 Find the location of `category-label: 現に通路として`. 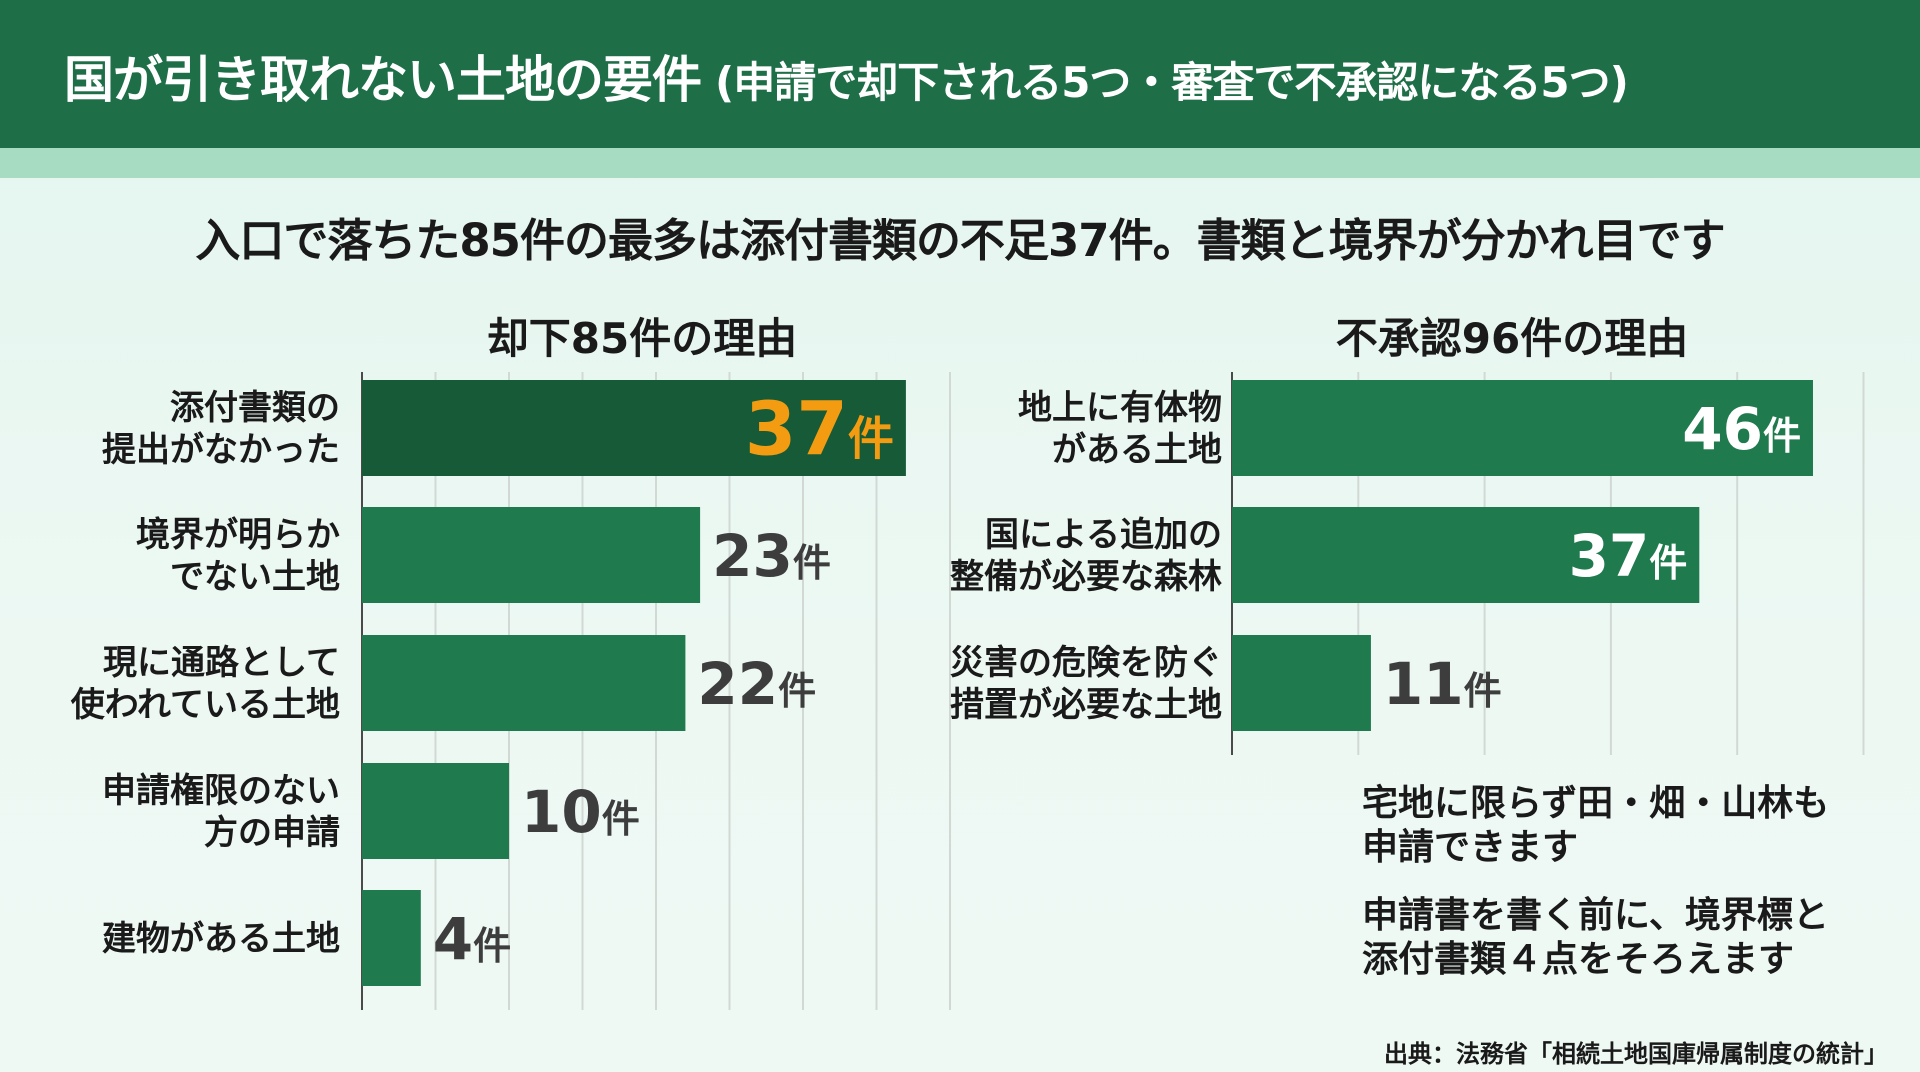

category-label: 現に通路として is located at coordinates (221, 663).